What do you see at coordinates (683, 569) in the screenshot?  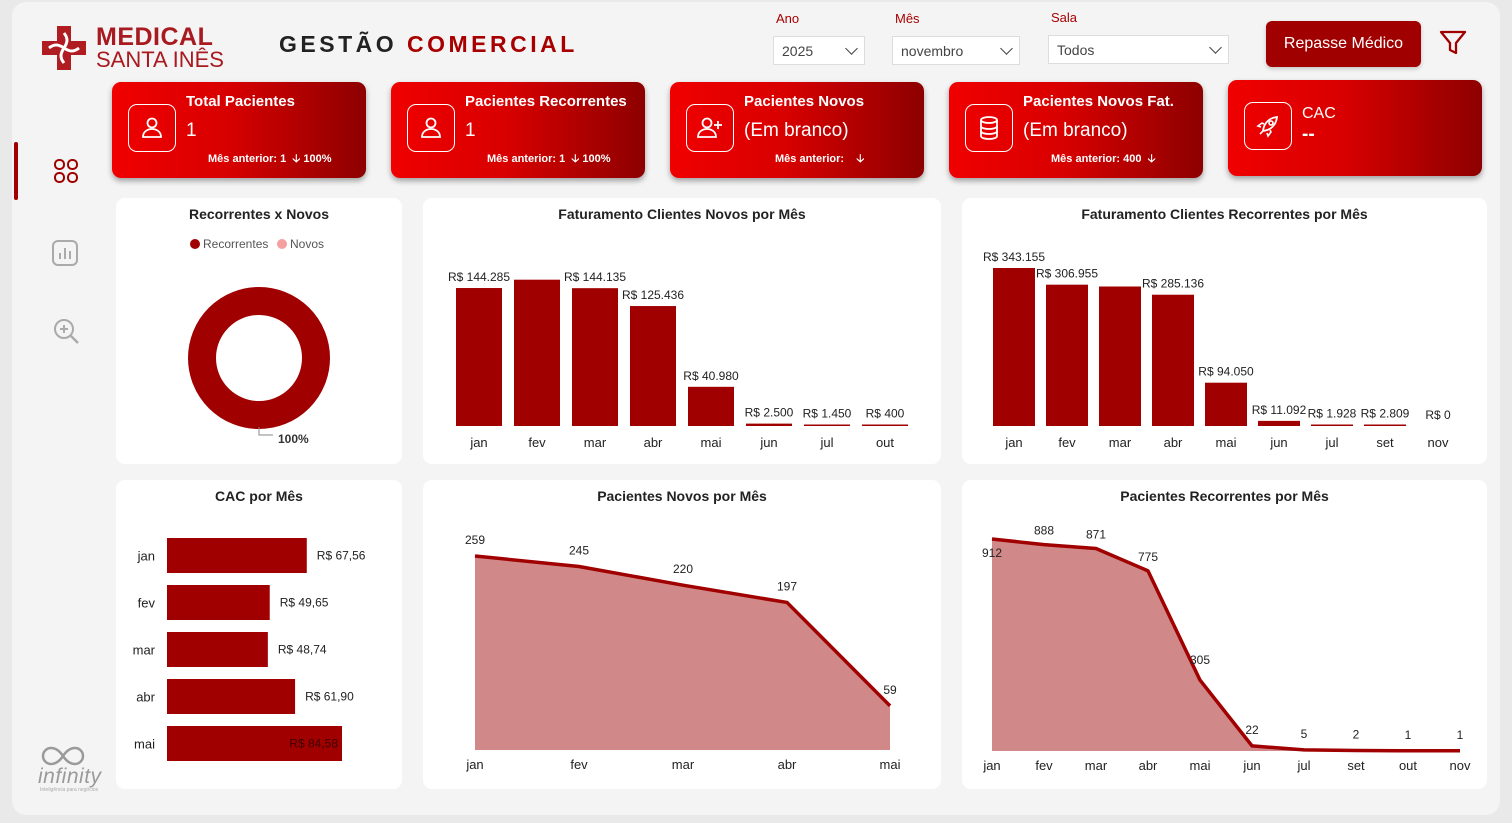 I see `data-label: 220` at bounding box center [683, 569].